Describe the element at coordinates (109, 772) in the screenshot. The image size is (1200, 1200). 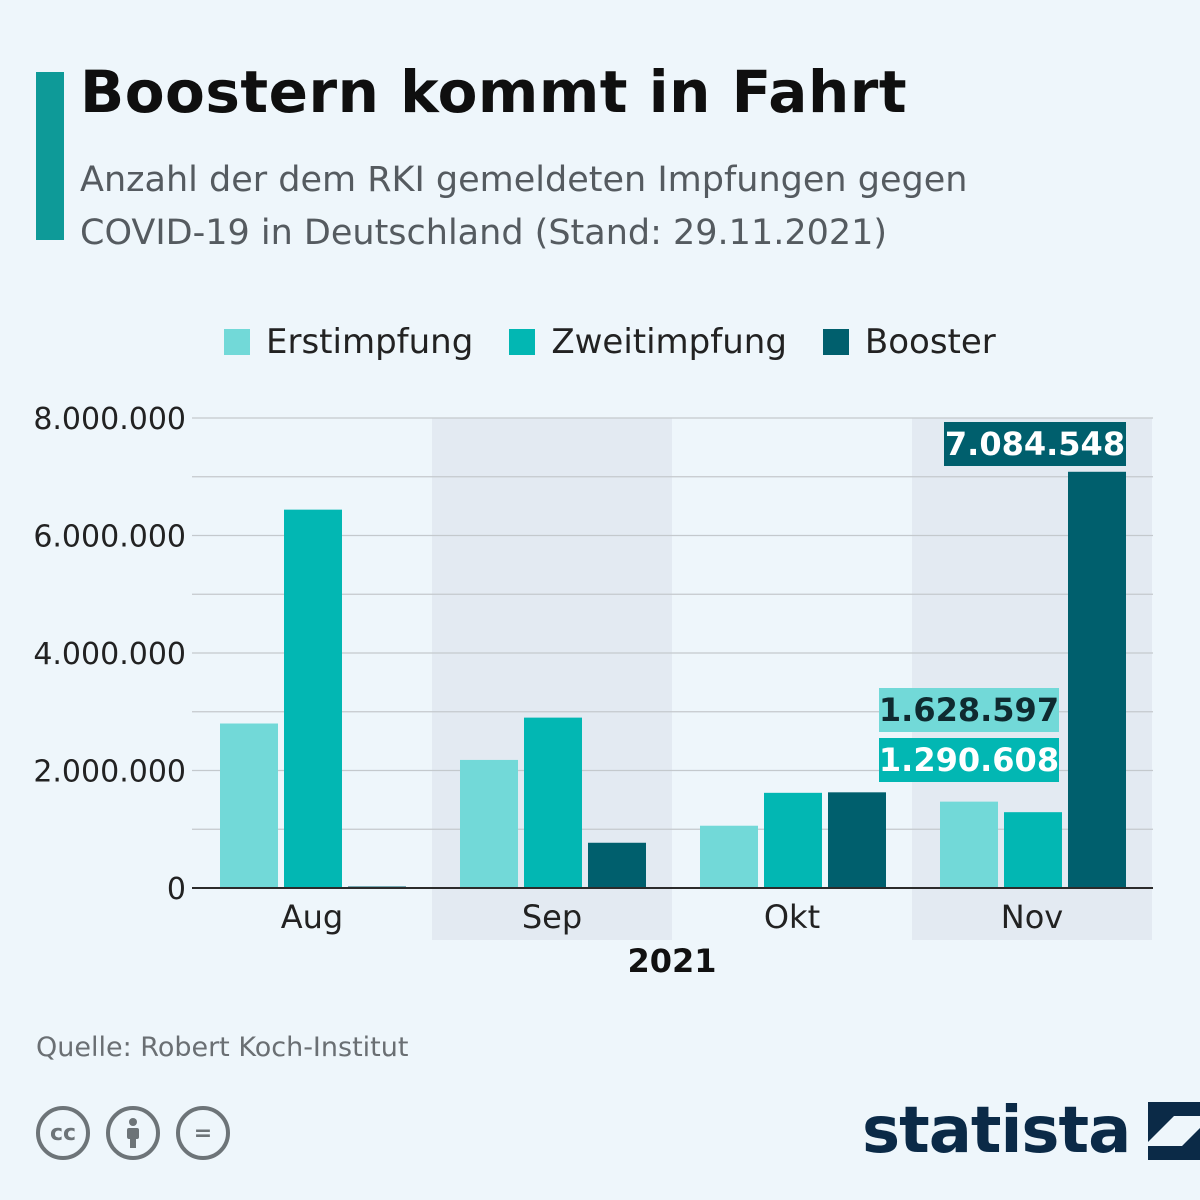
I see `y-tick-label: 2.000.000` at that location.